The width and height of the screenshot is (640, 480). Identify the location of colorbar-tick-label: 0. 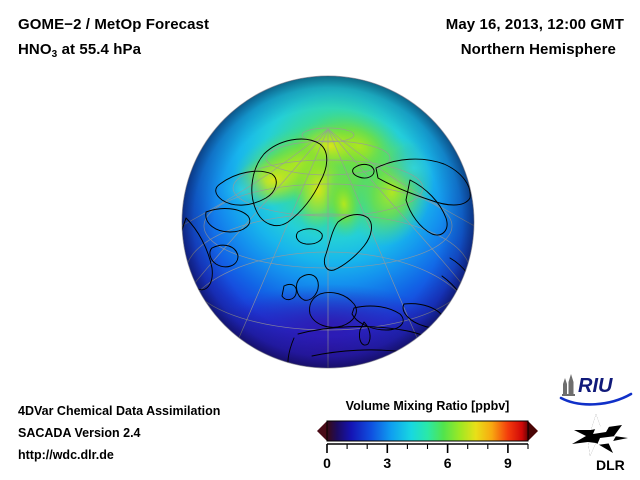
(327, 463).